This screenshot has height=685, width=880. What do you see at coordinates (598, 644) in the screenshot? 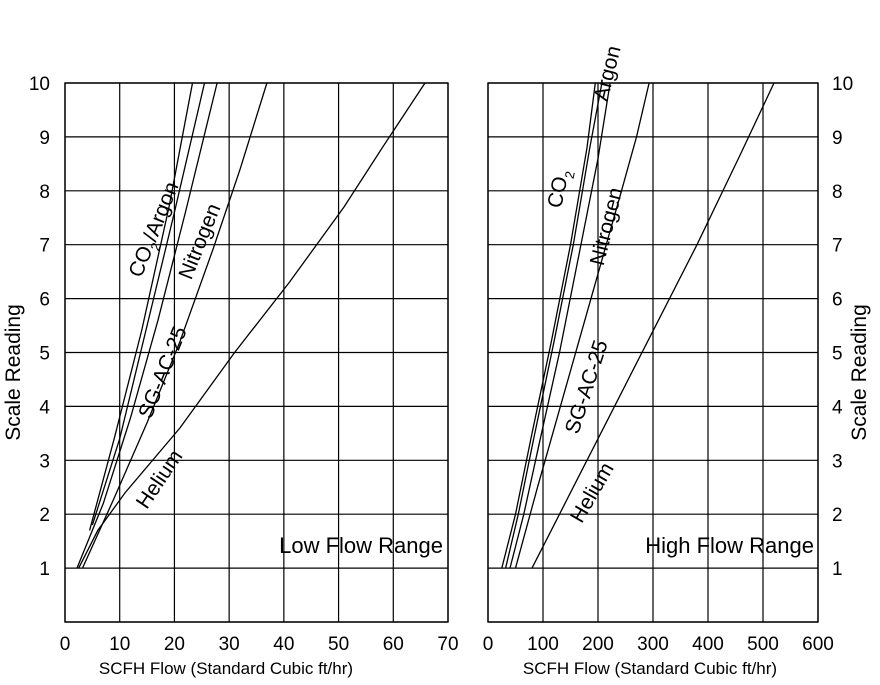
I see `x-tick-label: 200` at bounding box center [598, 644].